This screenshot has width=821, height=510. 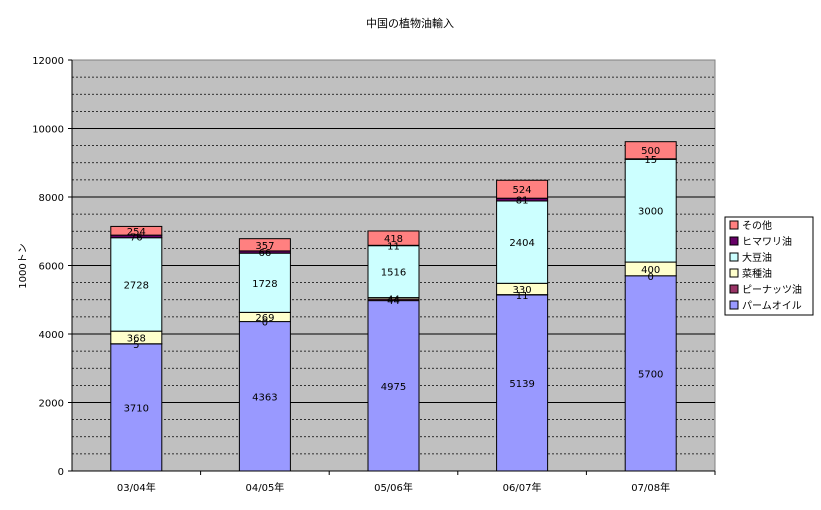 I want to click on data-label: 81, so click(x=522, y=201).